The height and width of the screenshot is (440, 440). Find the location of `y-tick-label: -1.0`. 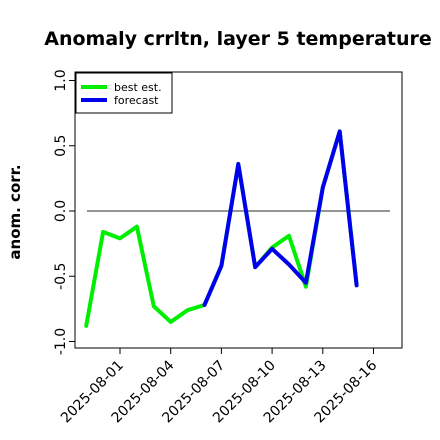

y-tick-label: -1.0 is located at coordinates (61, 341).